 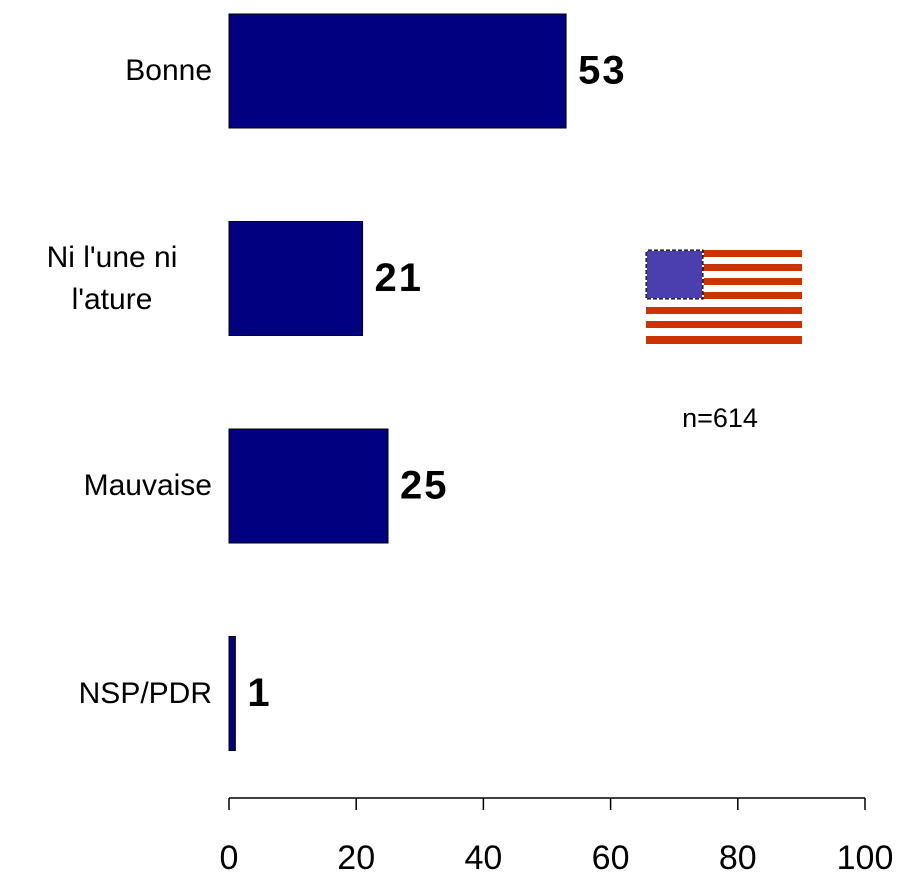 I want to click on value-label: 1, so click(x=259, y=693).